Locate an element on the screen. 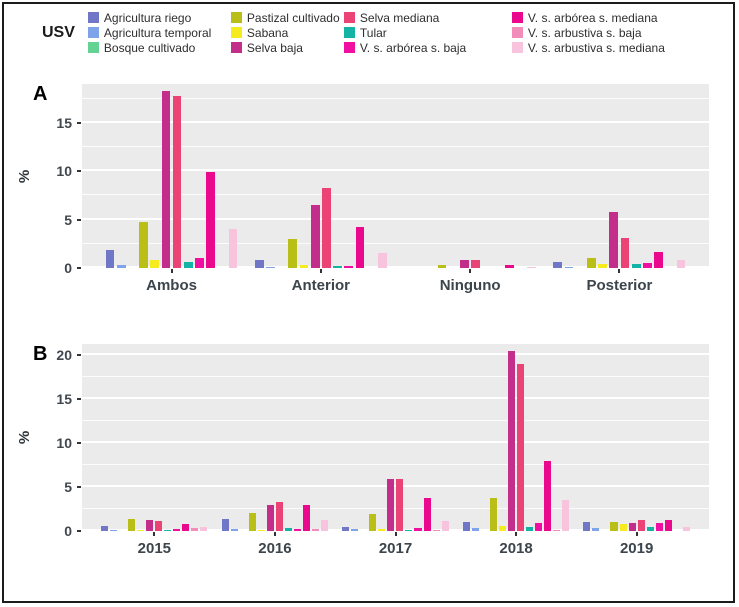 This screenshot has width=739, height=607. legend-item: Sabana is located at coordinates (281, 32).